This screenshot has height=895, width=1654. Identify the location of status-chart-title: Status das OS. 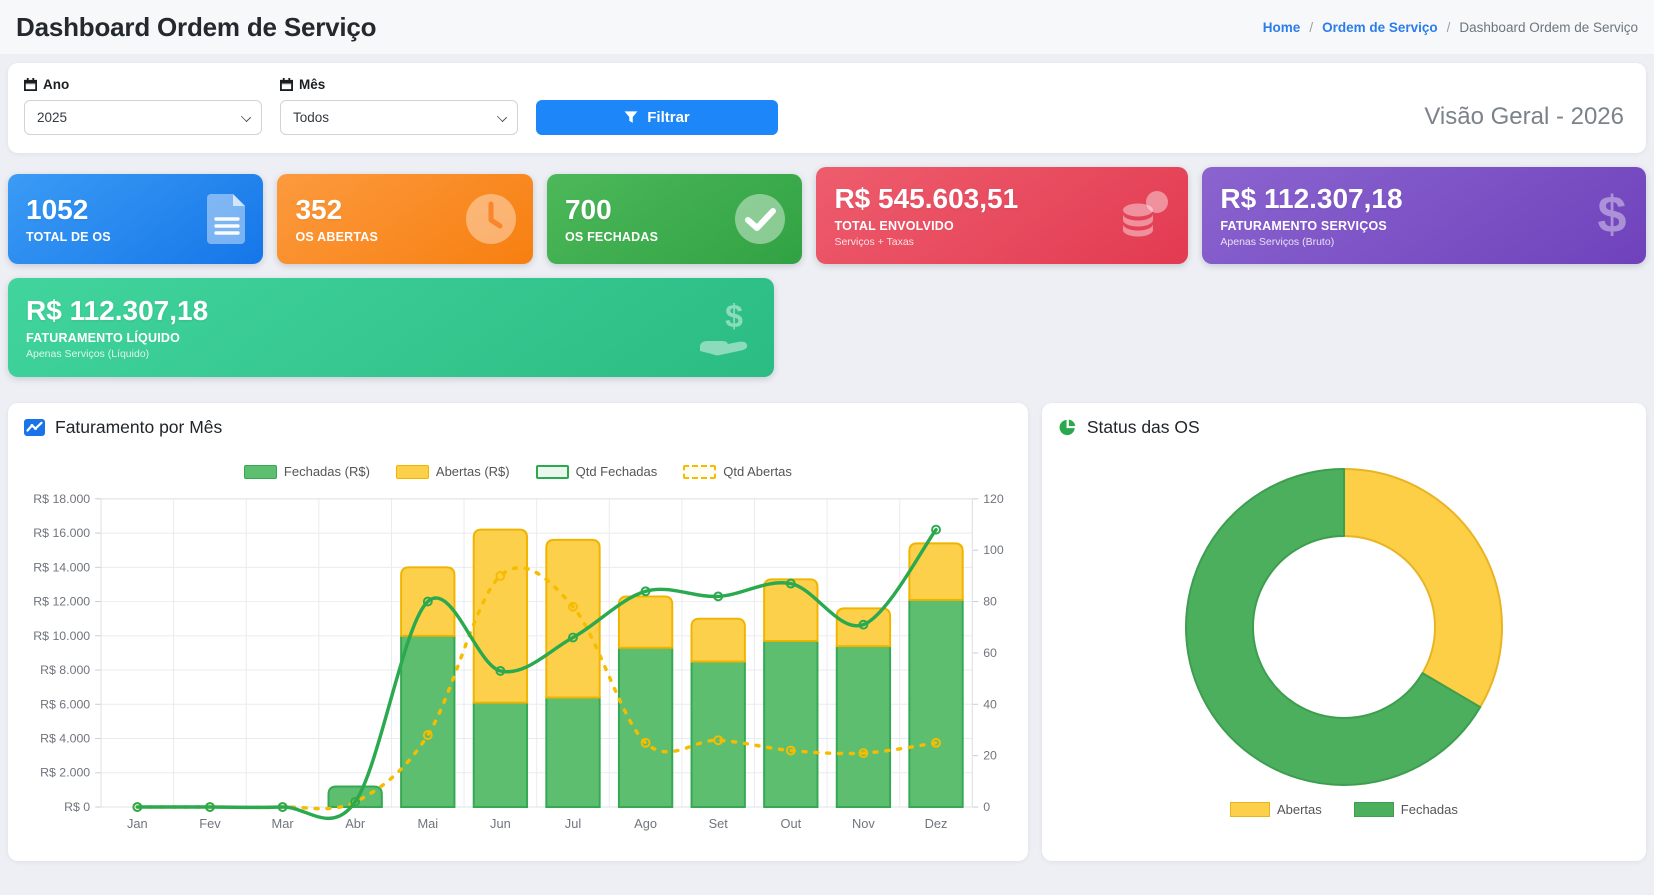
(1344, 427).